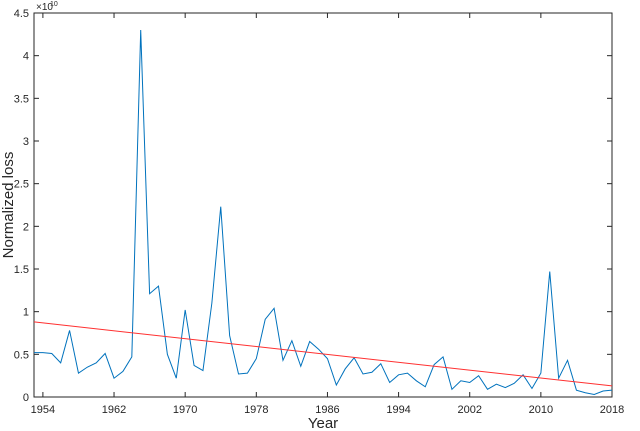  Describe the element at coordinates (327, 410) in the screenshot. I see `x-tick-label: 1986` at that location.